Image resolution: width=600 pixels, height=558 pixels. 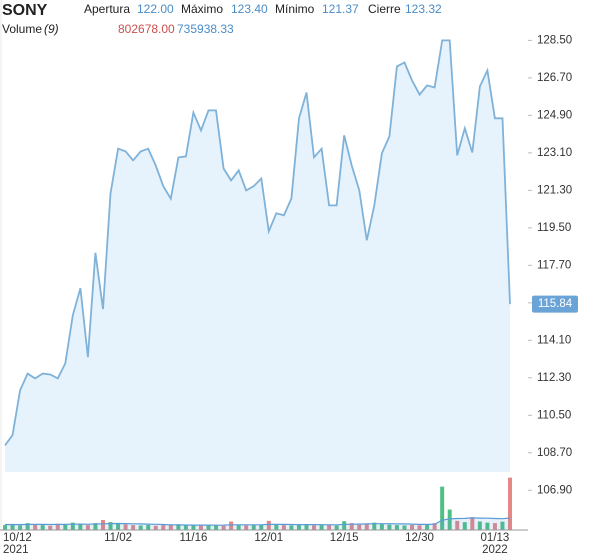 I want to click on x-tick-label: 12/01, so click(x=268, y=538).